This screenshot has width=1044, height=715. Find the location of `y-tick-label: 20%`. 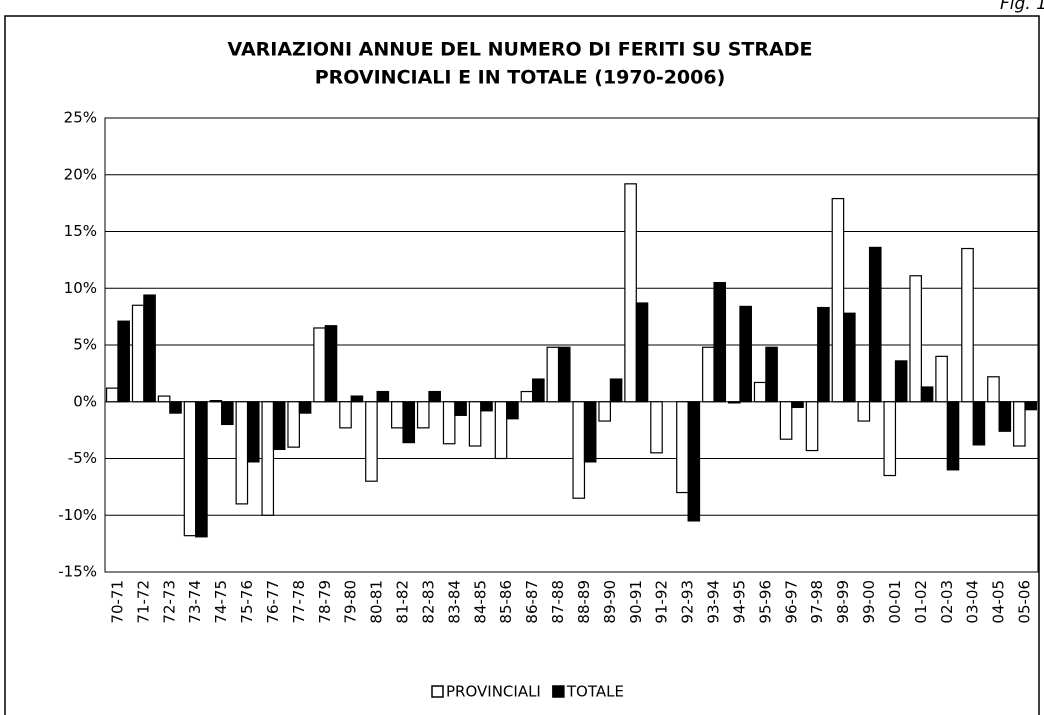

y-tick-label: 20% is located at coordinates (80, 174).